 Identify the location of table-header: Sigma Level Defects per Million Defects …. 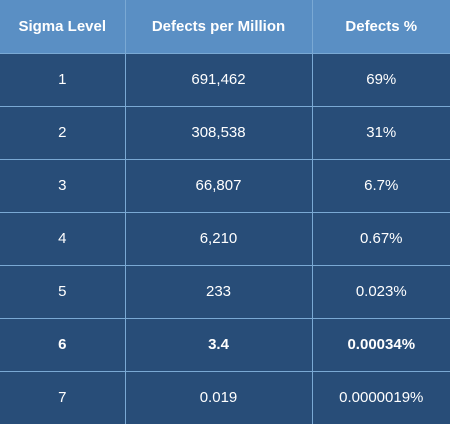
(225, 27).